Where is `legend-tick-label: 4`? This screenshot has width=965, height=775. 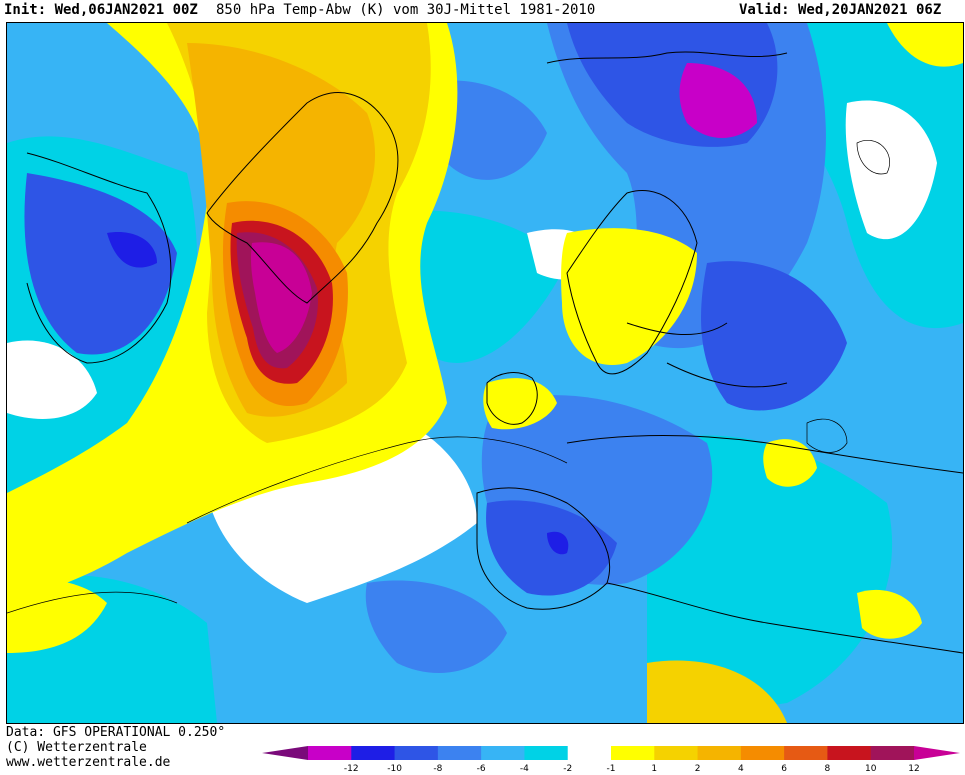
legend-tick-label: 4 is located at coordinates (741, 769).